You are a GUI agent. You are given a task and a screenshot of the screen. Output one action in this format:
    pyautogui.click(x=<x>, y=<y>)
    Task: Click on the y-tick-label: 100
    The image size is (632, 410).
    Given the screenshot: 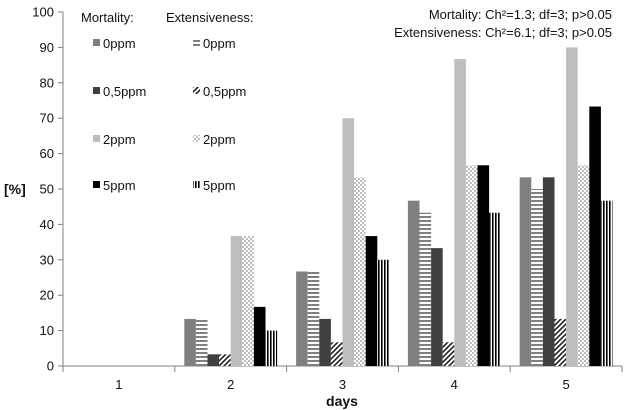 What is the action you would take?
    pyautogui.click(x=43, y=12)
    